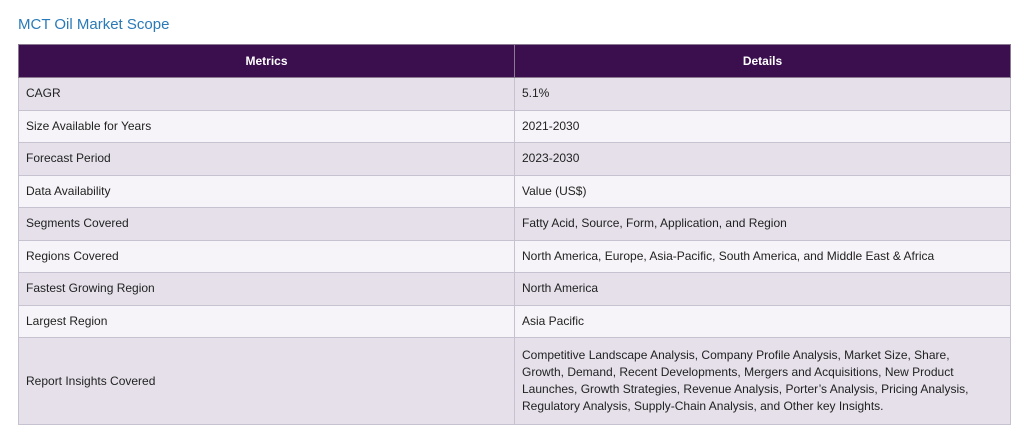 The height and width of the screenshot is (445, 1024). What do you see at coordinates (266, 381) in the screenshot?
I see `metric-cell: Report Insights Covered` at bounding box center [266, 381].